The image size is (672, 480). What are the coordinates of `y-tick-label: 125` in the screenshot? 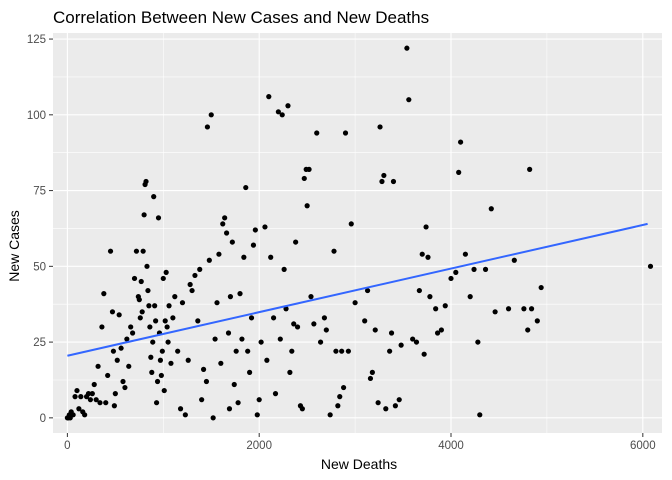 It's located at (36, 40).